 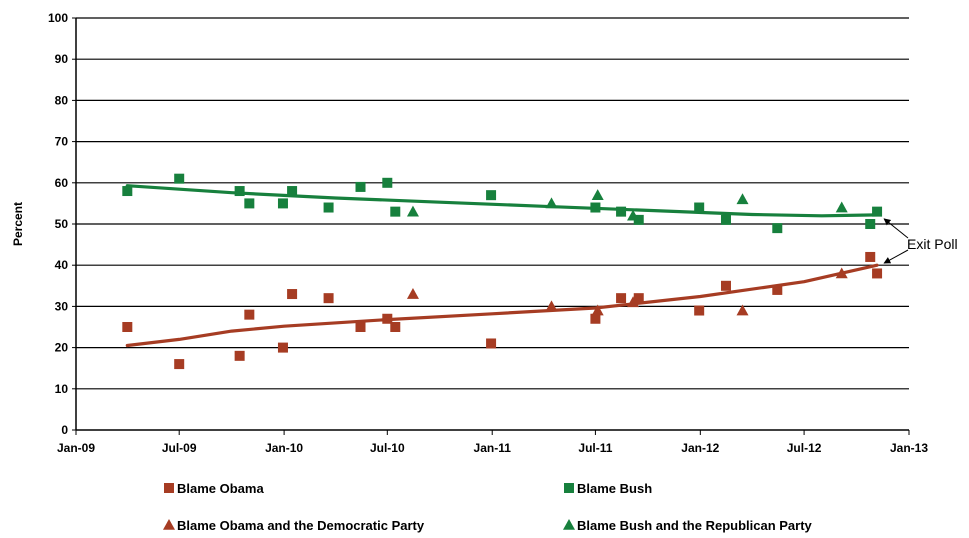 I want to click on legend-label: Blame Obama, so click(x=220, y=488).